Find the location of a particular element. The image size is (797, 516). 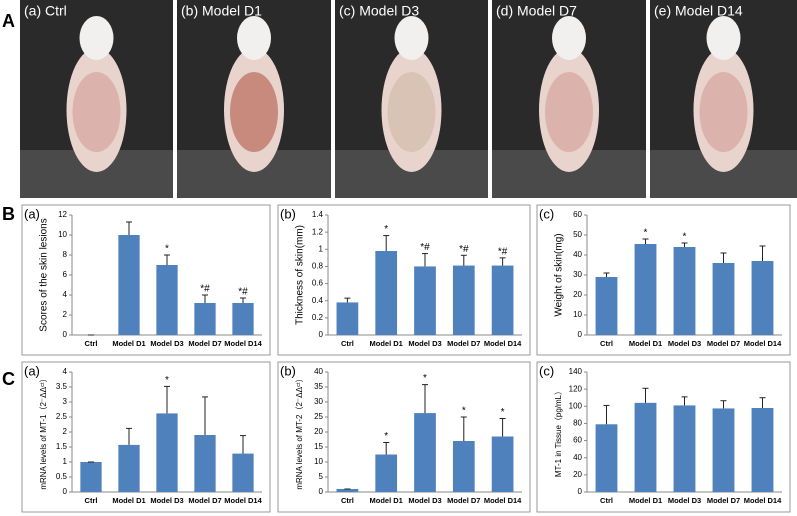

y-tick-label: 6 is located at coordinates (65, 274).